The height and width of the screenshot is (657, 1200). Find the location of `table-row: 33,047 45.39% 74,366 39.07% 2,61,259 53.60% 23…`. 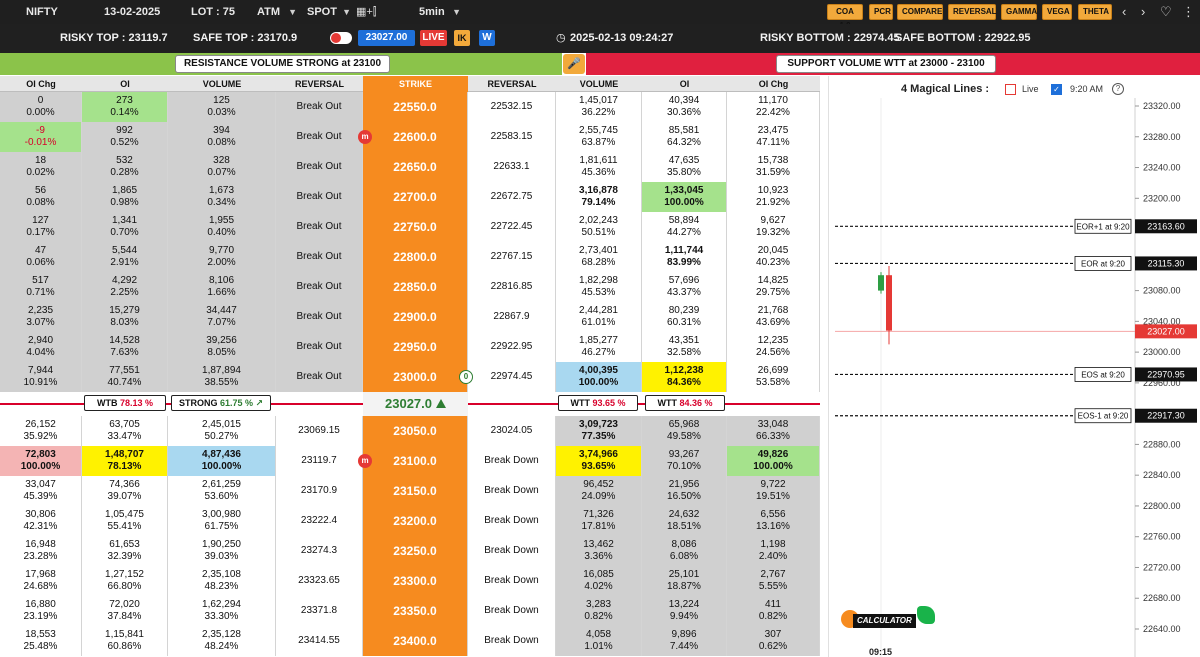

table-row: 33,047 45.39% 74,366 39.07% 2,61,259 53.60% 23… is located at coordinates (410, 491).